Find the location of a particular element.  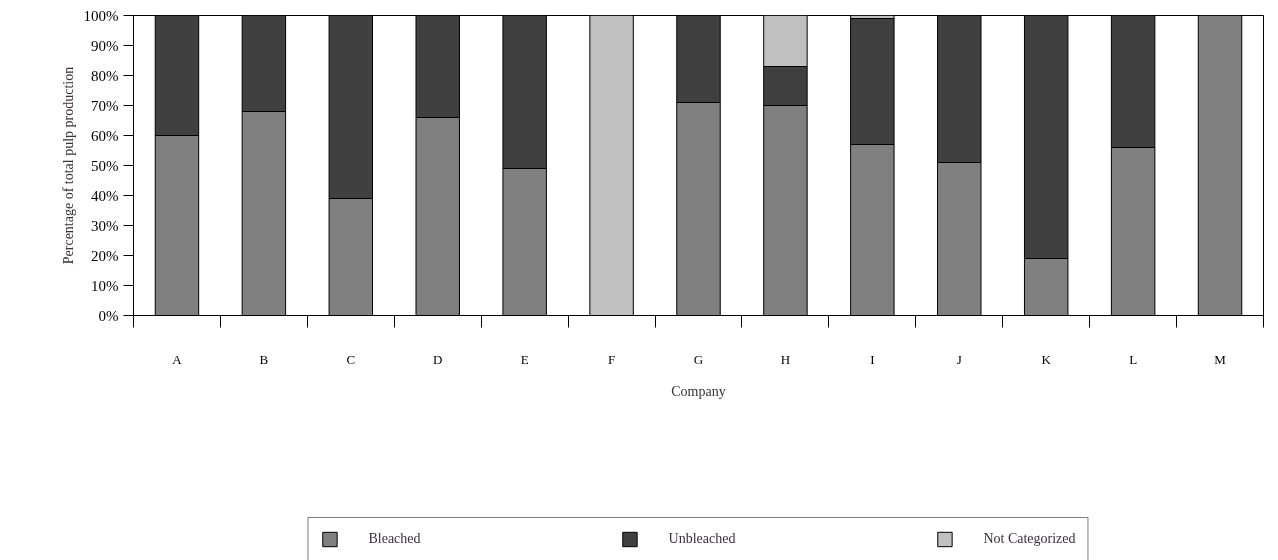

legend-label: Not Categorized is located at coordinates (1029, 539).